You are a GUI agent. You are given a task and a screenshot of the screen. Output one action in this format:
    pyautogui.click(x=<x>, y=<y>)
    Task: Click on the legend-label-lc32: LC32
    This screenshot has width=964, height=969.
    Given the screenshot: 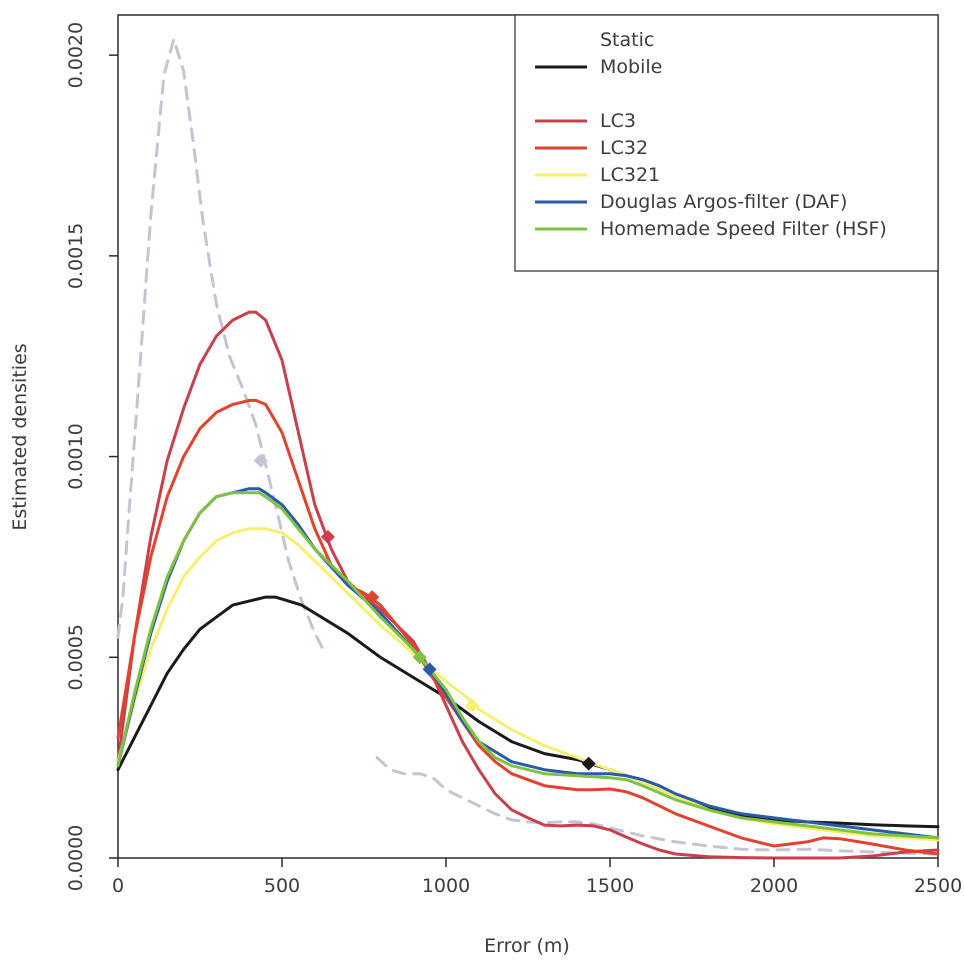 What is the action you would take?
    pyautogui.click(x=624, y=148)
    